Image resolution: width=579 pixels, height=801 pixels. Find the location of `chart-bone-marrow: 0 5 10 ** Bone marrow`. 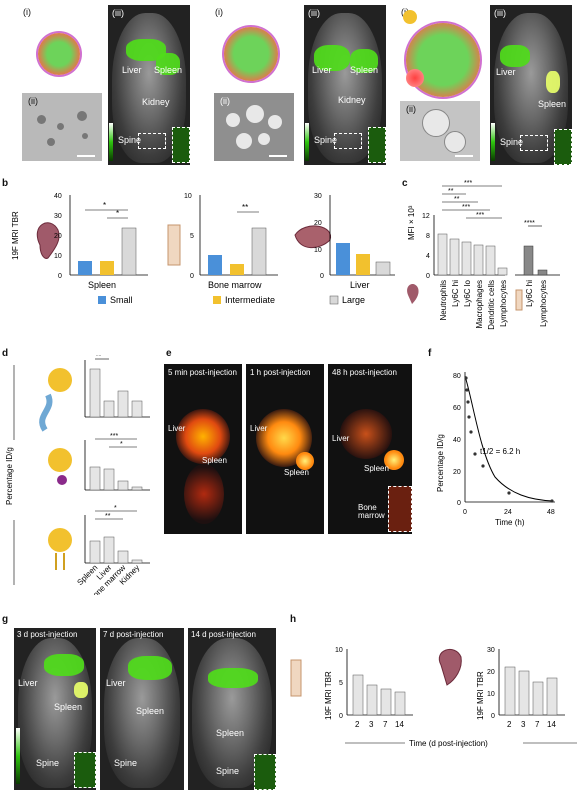

chart-bone-marrow: 0 5 10 ** Bone marrow is located at coordinates (231, 241).